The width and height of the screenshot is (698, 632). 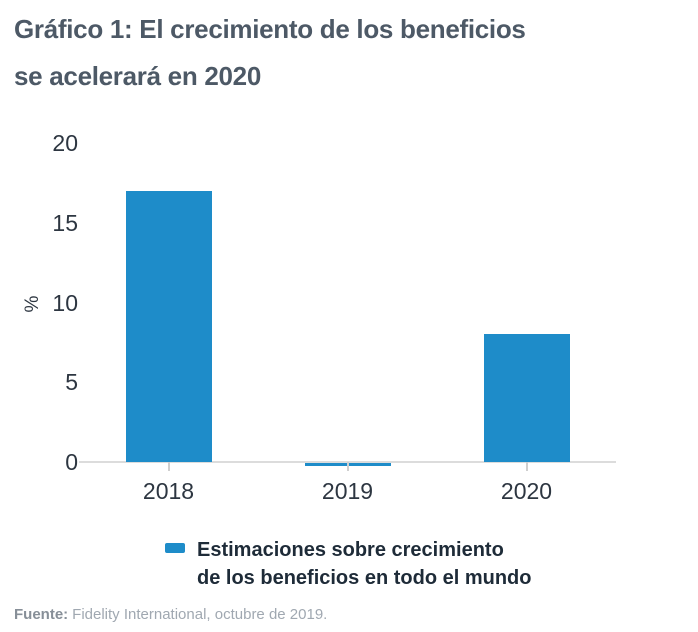 What do you see at coordinates (175, 548) in the screenshot?
I see `legend-swatch` at bounding box center [175, 548].